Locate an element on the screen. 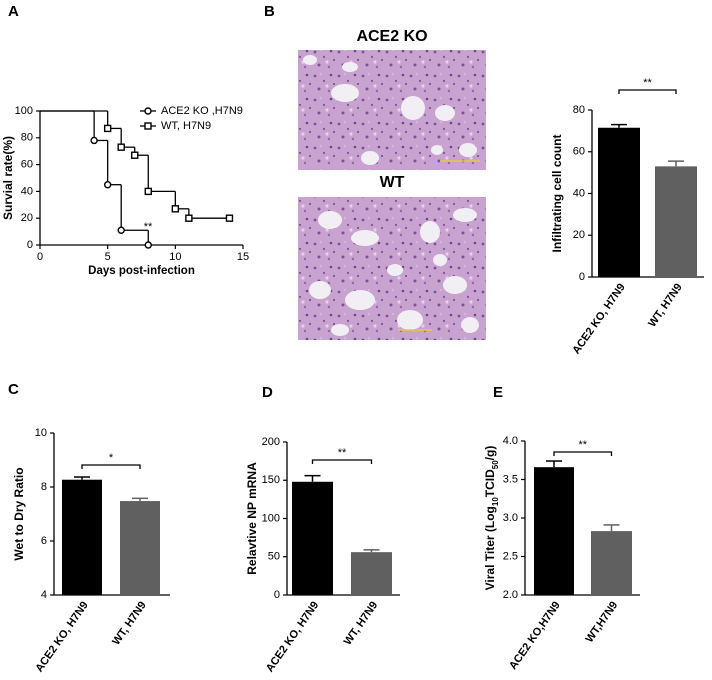 Image resolution: width=712 pixels, height=680 pixels. significance-label: * is located at coordinates (111, 458).